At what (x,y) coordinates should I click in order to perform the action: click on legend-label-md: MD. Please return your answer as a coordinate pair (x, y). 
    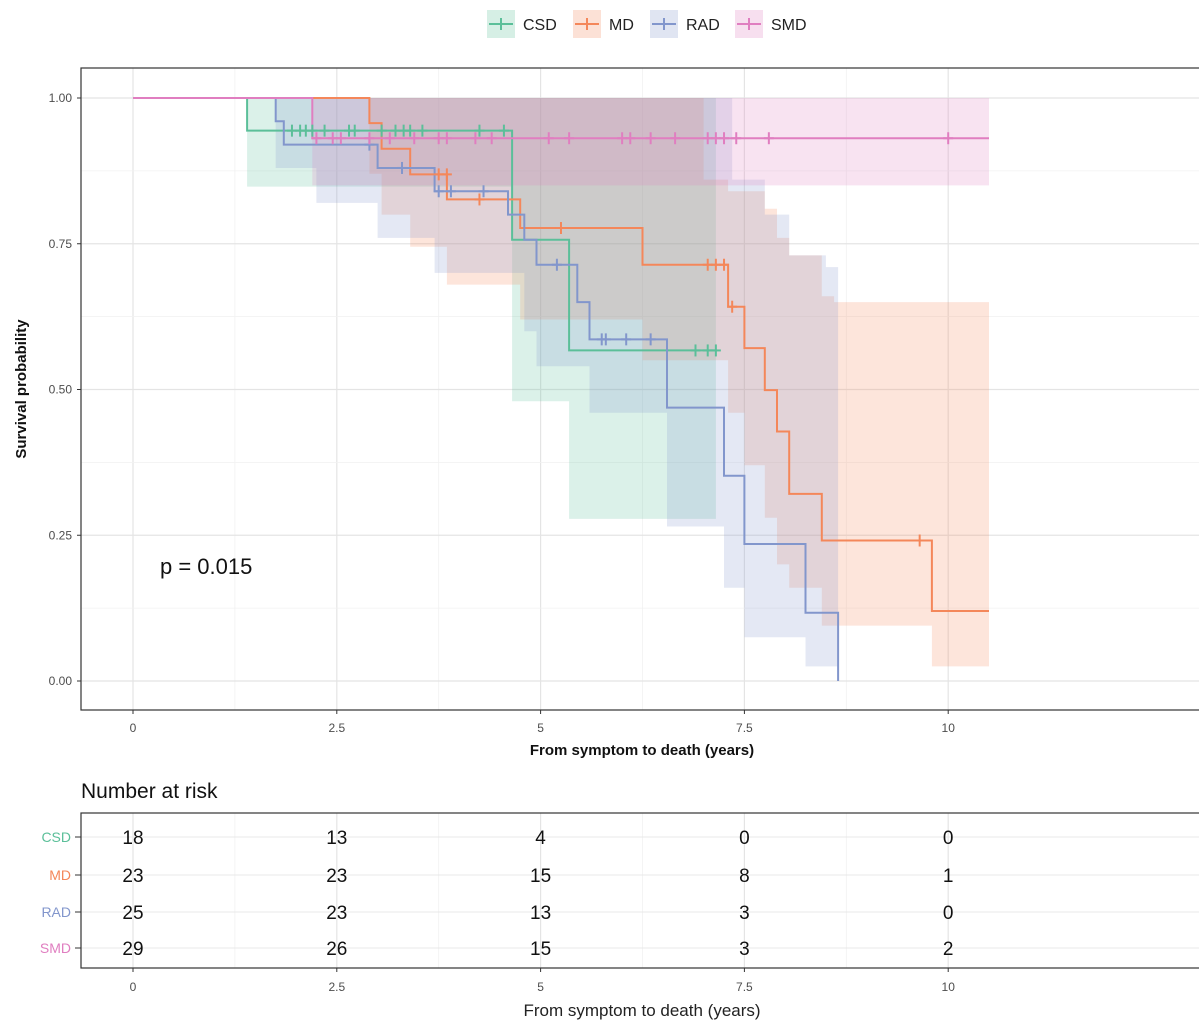
    Looking at the image, I should click on (621, 25).